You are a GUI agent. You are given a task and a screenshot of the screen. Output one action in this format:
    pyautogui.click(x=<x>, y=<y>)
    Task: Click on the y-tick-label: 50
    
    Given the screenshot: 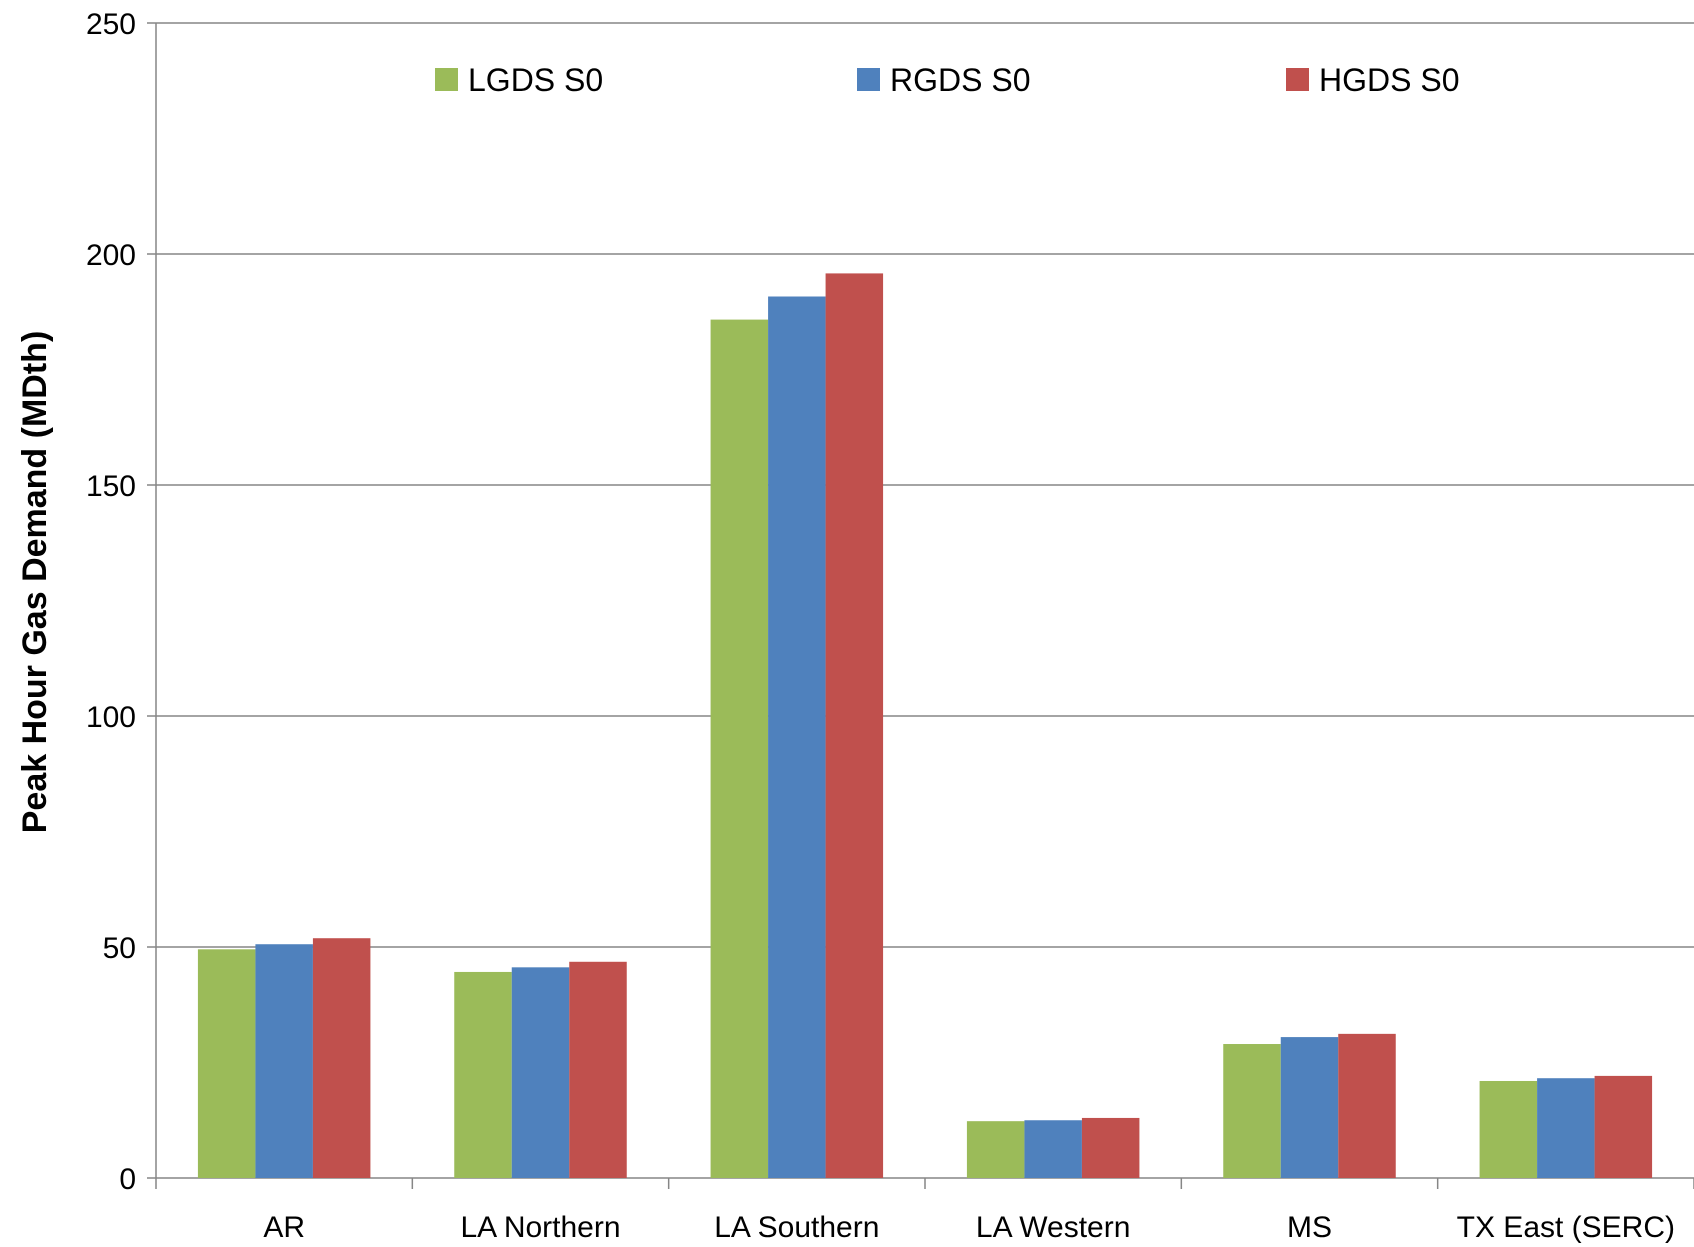 What is the action you would take?
    pyautogui.click(x=119, y=948)
    